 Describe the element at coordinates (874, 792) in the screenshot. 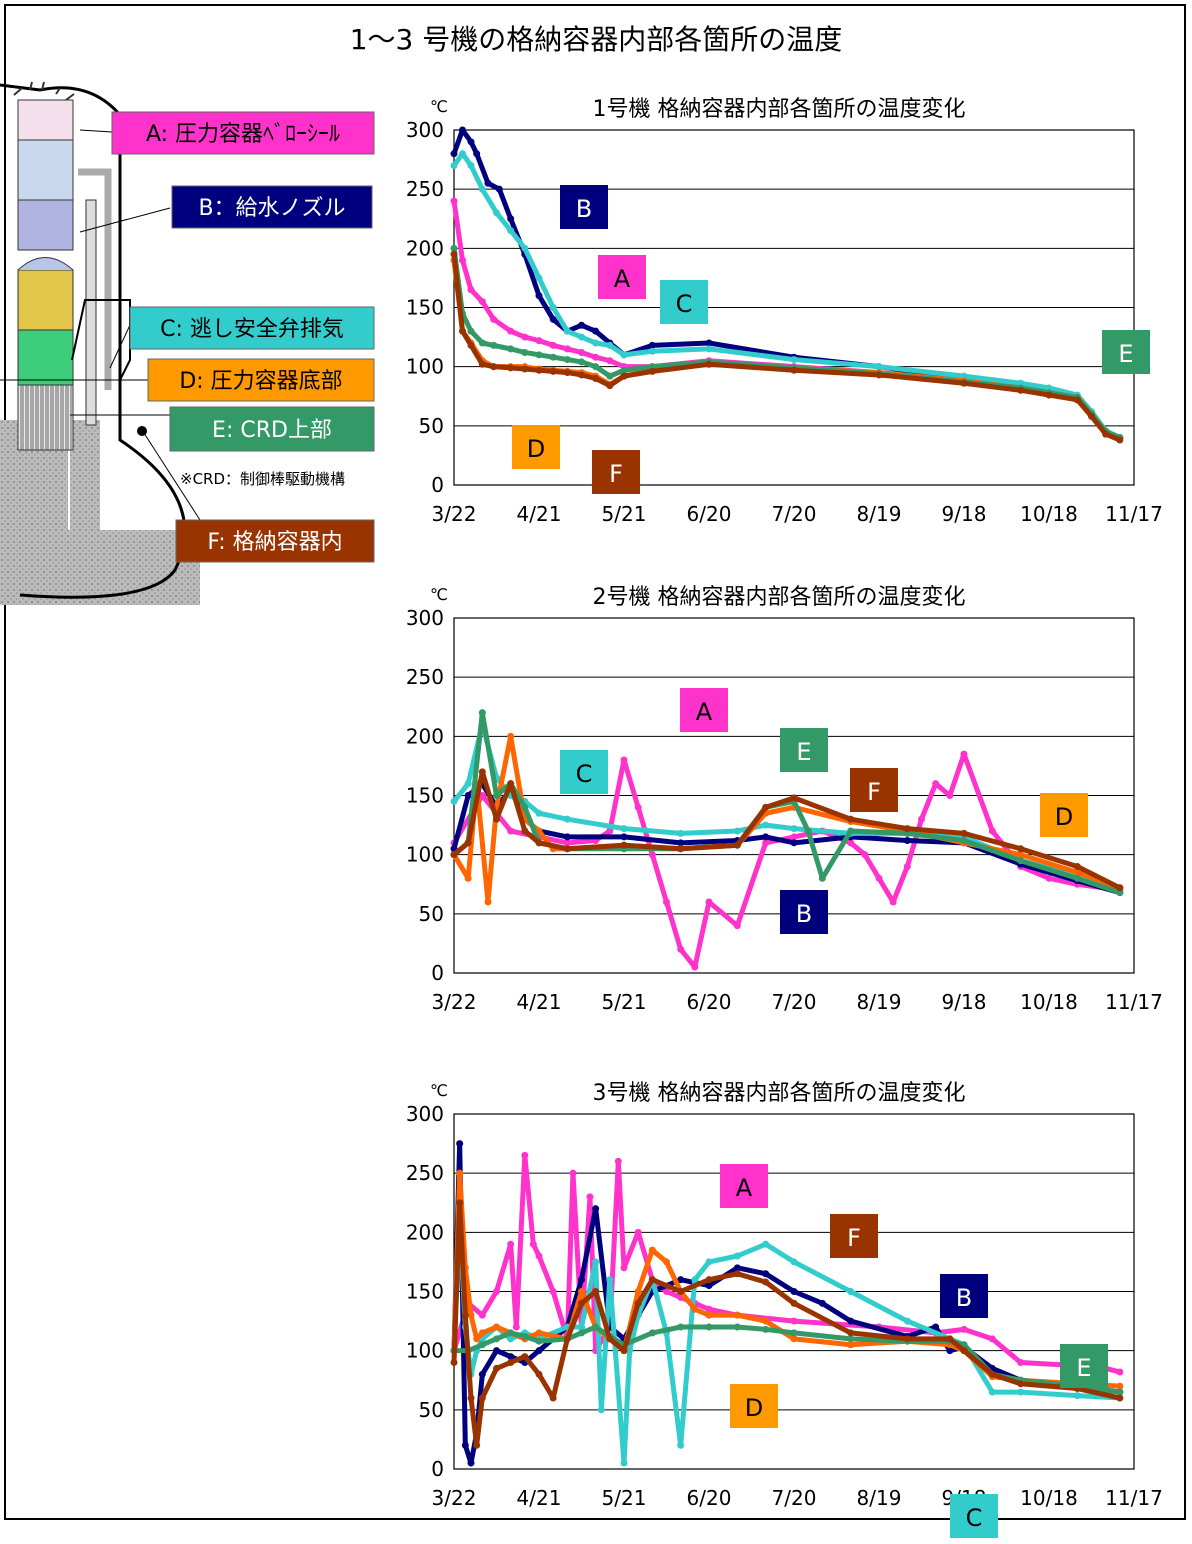

I see `svg-text: F` at that location.